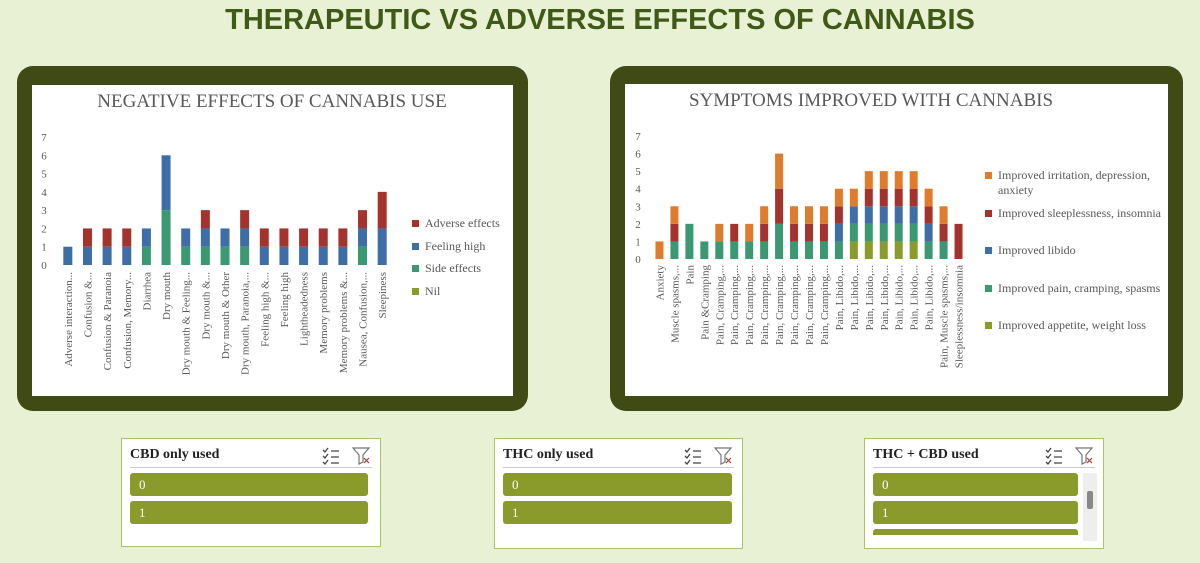  Describe the element at coordinates (175, 454) in the screenshot. I see `slicer-title: CBD only used` at that location.